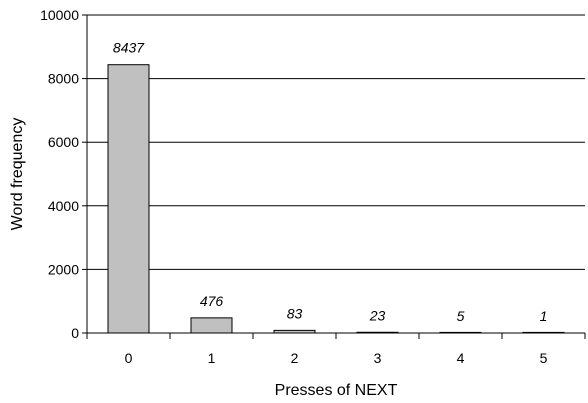 The width and height of the screenshot is (588, 403). I want to click on y-ticks: 0 2000 4000 6000 8000 10000, so click(63, 174).